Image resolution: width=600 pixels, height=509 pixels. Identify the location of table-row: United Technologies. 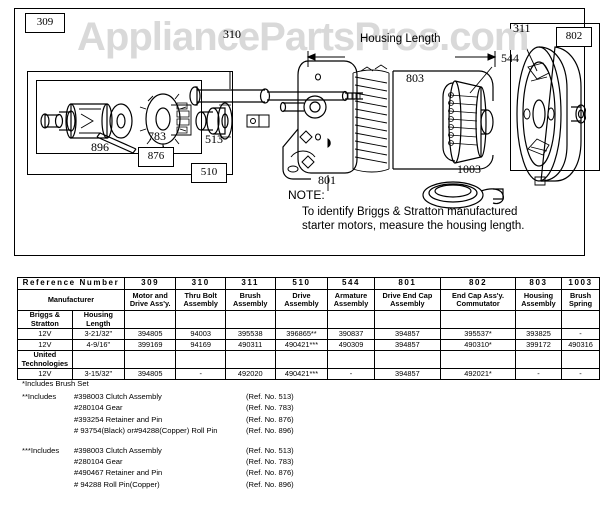
(308, 359).